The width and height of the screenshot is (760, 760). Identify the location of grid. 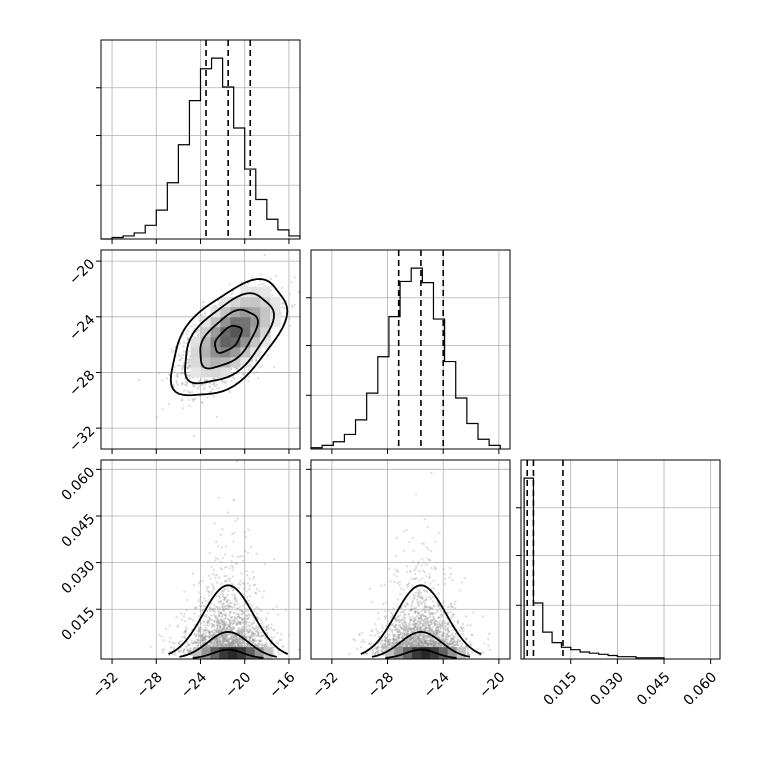
(410, 349).